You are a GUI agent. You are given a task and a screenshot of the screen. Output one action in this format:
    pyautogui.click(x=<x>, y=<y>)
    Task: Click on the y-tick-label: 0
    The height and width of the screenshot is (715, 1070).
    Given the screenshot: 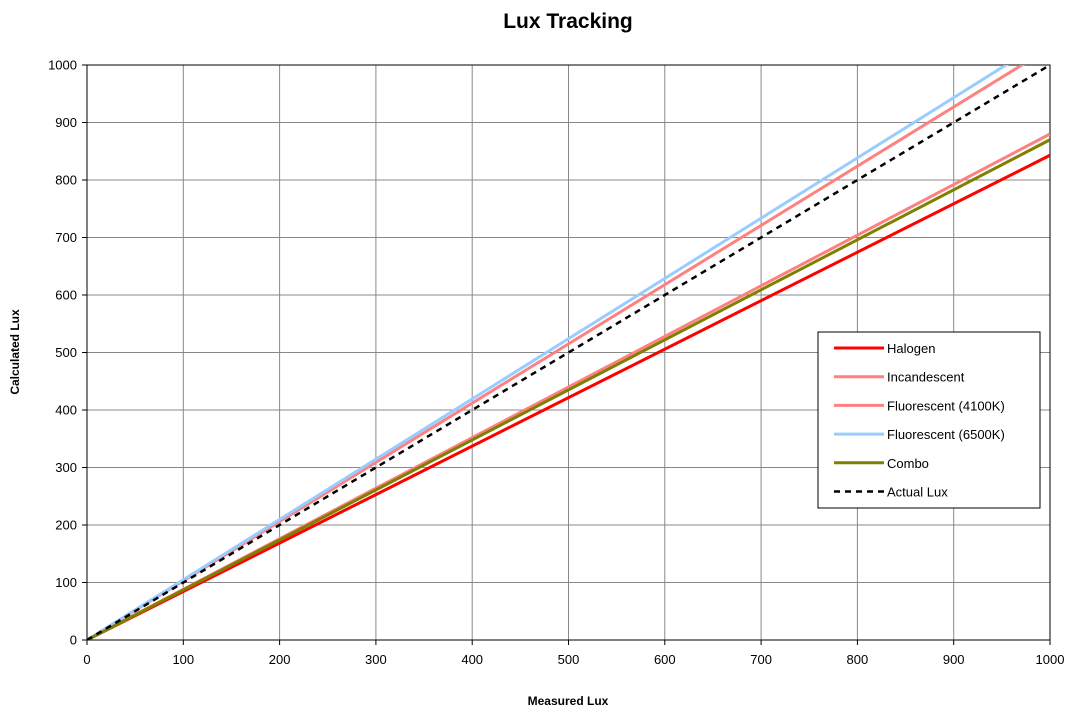 What is the action you would take?
    pyautogui.click(x=73, y=640)
    